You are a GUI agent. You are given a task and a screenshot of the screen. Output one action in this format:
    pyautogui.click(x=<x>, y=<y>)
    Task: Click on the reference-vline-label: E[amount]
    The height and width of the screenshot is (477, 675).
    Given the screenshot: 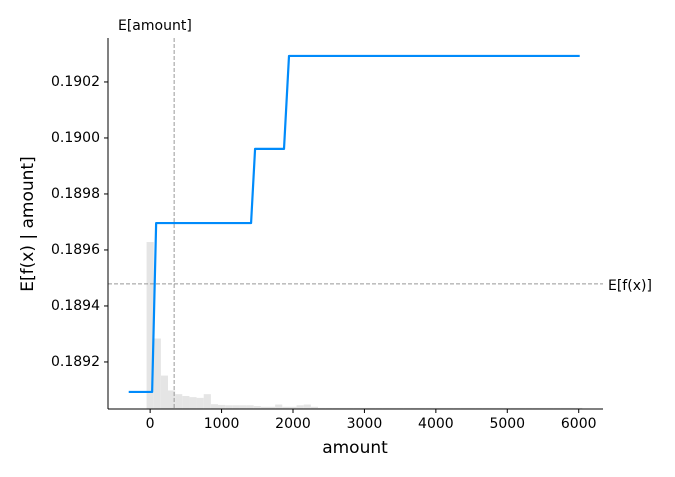 What is the action you would take?
    pyautogui.click(x=155, y=26)
    